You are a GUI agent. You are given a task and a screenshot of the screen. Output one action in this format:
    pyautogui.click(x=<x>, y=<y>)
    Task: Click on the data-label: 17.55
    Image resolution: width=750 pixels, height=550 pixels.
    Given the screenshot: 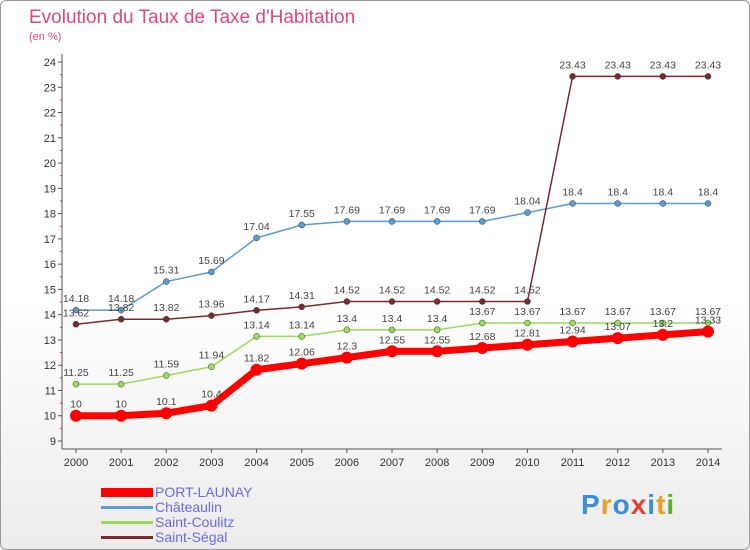 What is the action you would take?
    pyautogui.click(x=302, y=214)
    